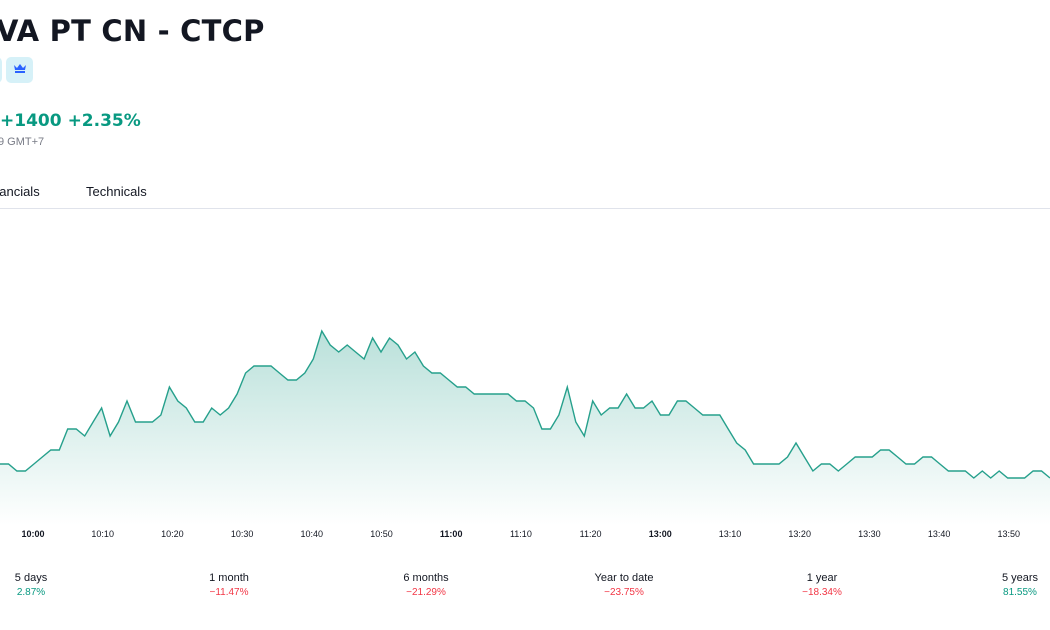 This screenshot has width=1050, height=630. What do you see at coordinates (1009, 534) in the screenshot?
I see `x-tick-label: 13:50` at bounding box center [1009, 534].